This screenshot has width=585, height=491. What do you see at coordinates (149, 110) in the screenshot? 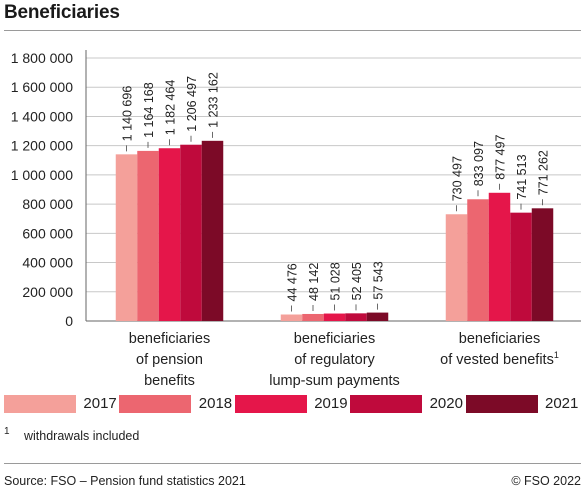
I see `data-label: 1 164 168` at bounding box center [149, 110].